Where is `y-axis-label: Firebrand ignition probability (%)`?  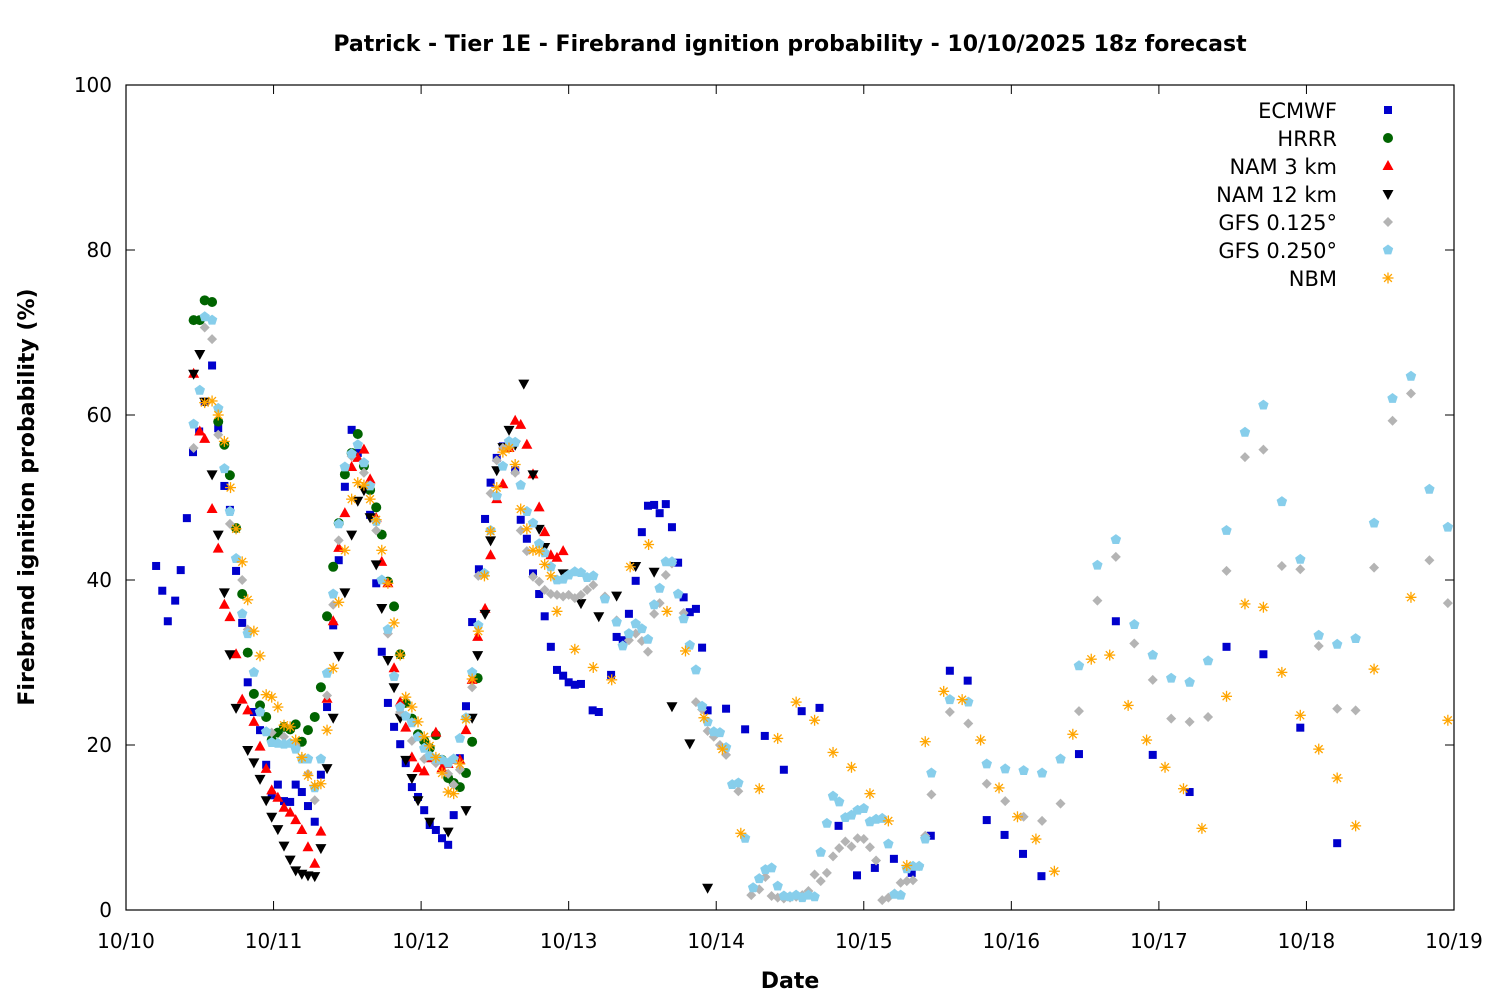 y-axis-label: Firebrand ignition probability (%) is located at coordinates (27, 496).